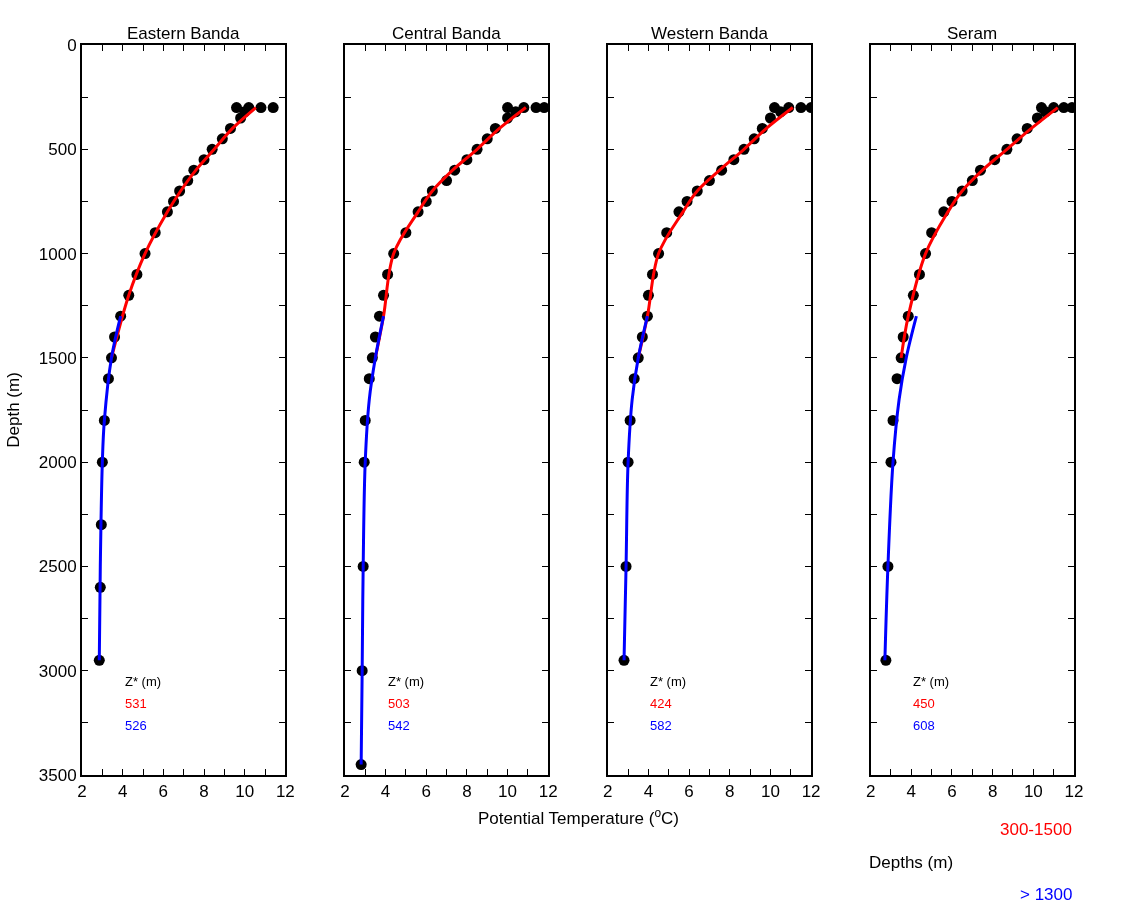 This screenshot has height=915, width=1124. I want to click on annotation: 424, so click(661, 703).